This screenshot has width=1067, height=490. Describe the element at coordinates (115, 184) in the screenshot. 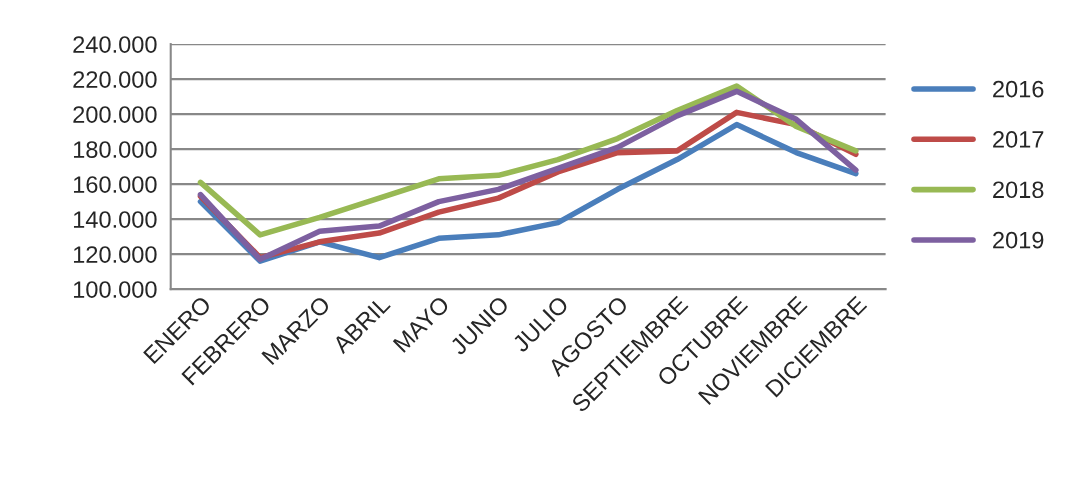

I see `y-tick-label: 160.000` at that location.